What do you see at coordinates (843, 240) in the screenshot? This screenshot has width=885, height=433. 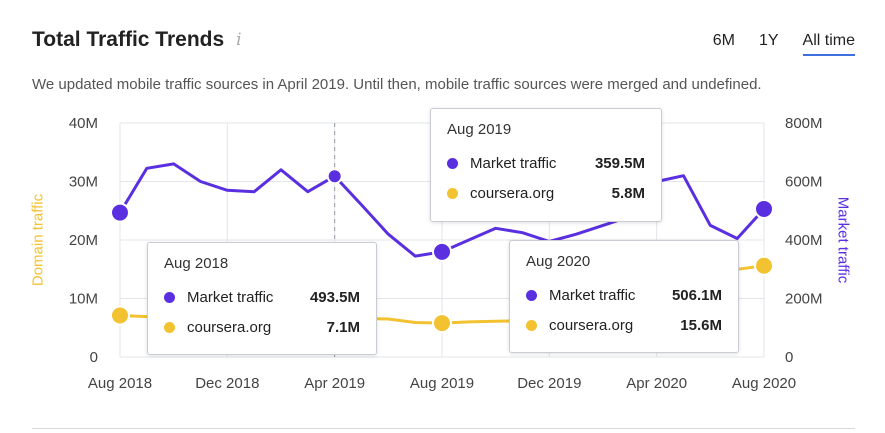 I see `y-axis-right-title: Market traffic` at bounding box center [843, 240].